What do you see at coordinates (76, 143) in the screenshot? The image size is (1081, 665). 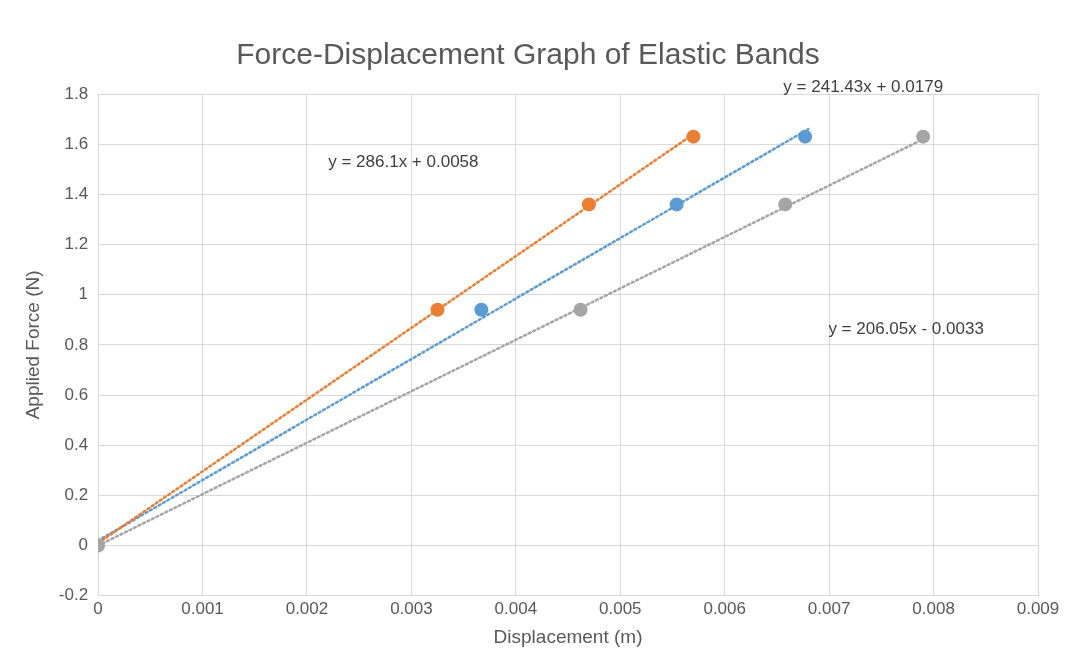 I see `y-tick-label: 1.6` at bounding box center [76, 143].